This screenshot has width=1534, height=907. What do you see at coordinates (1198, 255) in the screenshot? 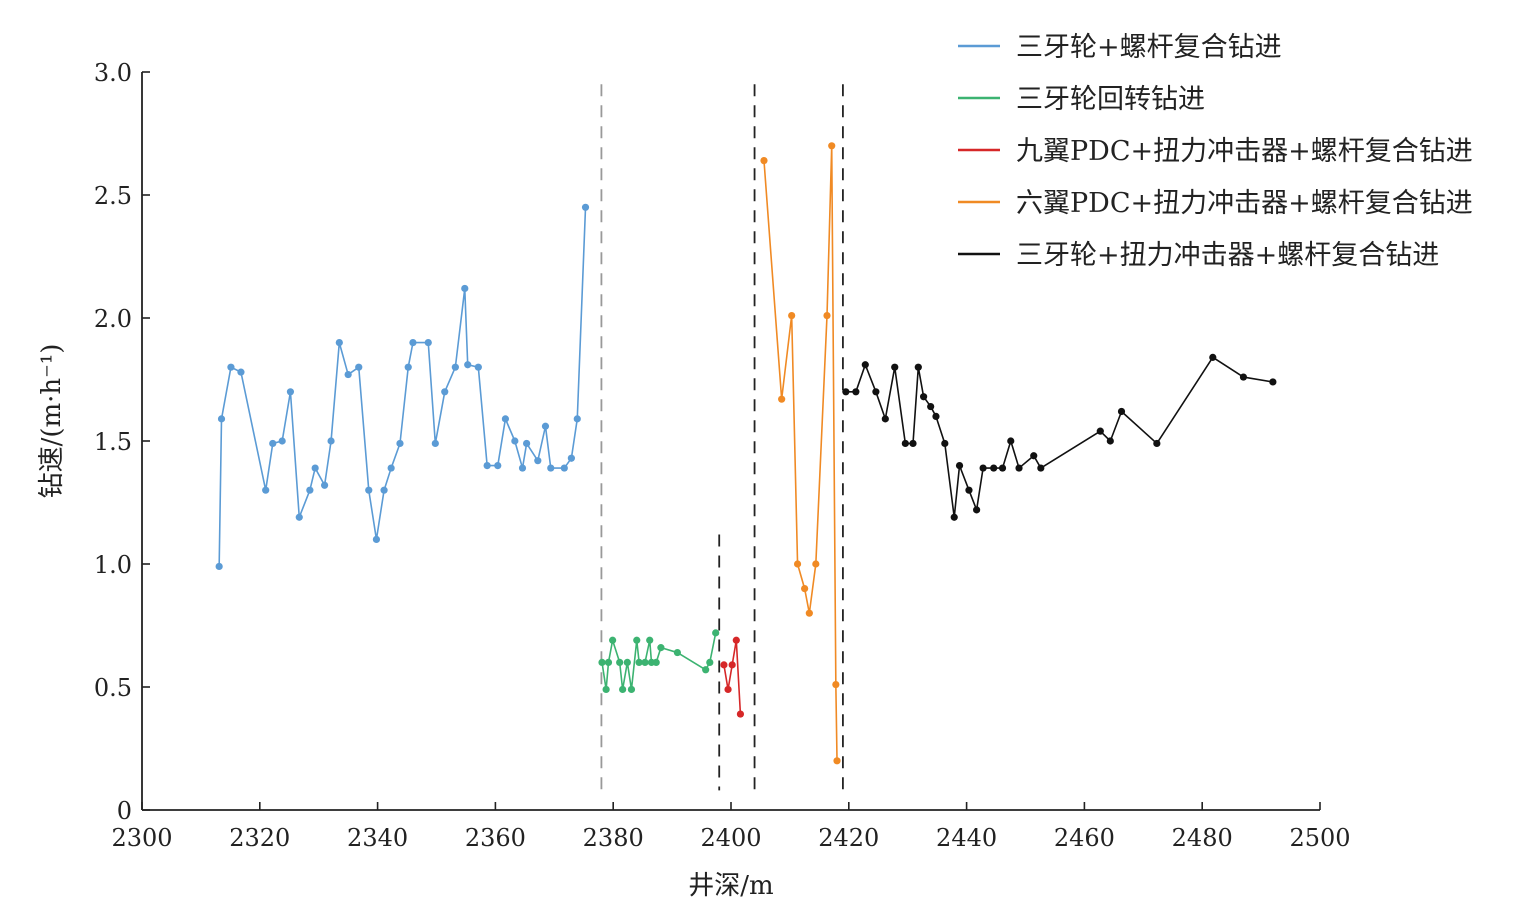
I see `legend-item: 三牙轮+扭力冲击器+螺杆复合钻进` at bounding box center [1198, 255].